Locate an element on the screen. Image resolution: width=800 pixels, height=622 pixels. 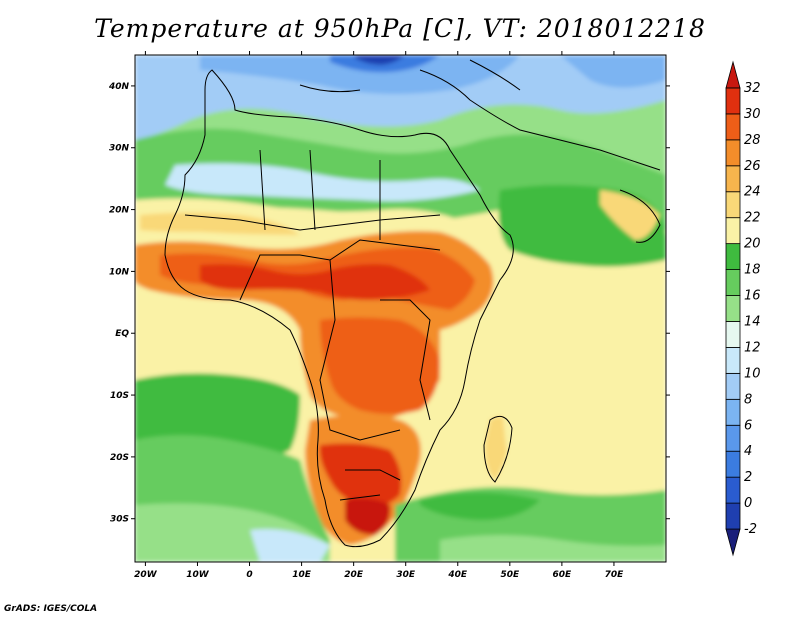
lon-tick-label: 20W is located at coordinates (146, 575).